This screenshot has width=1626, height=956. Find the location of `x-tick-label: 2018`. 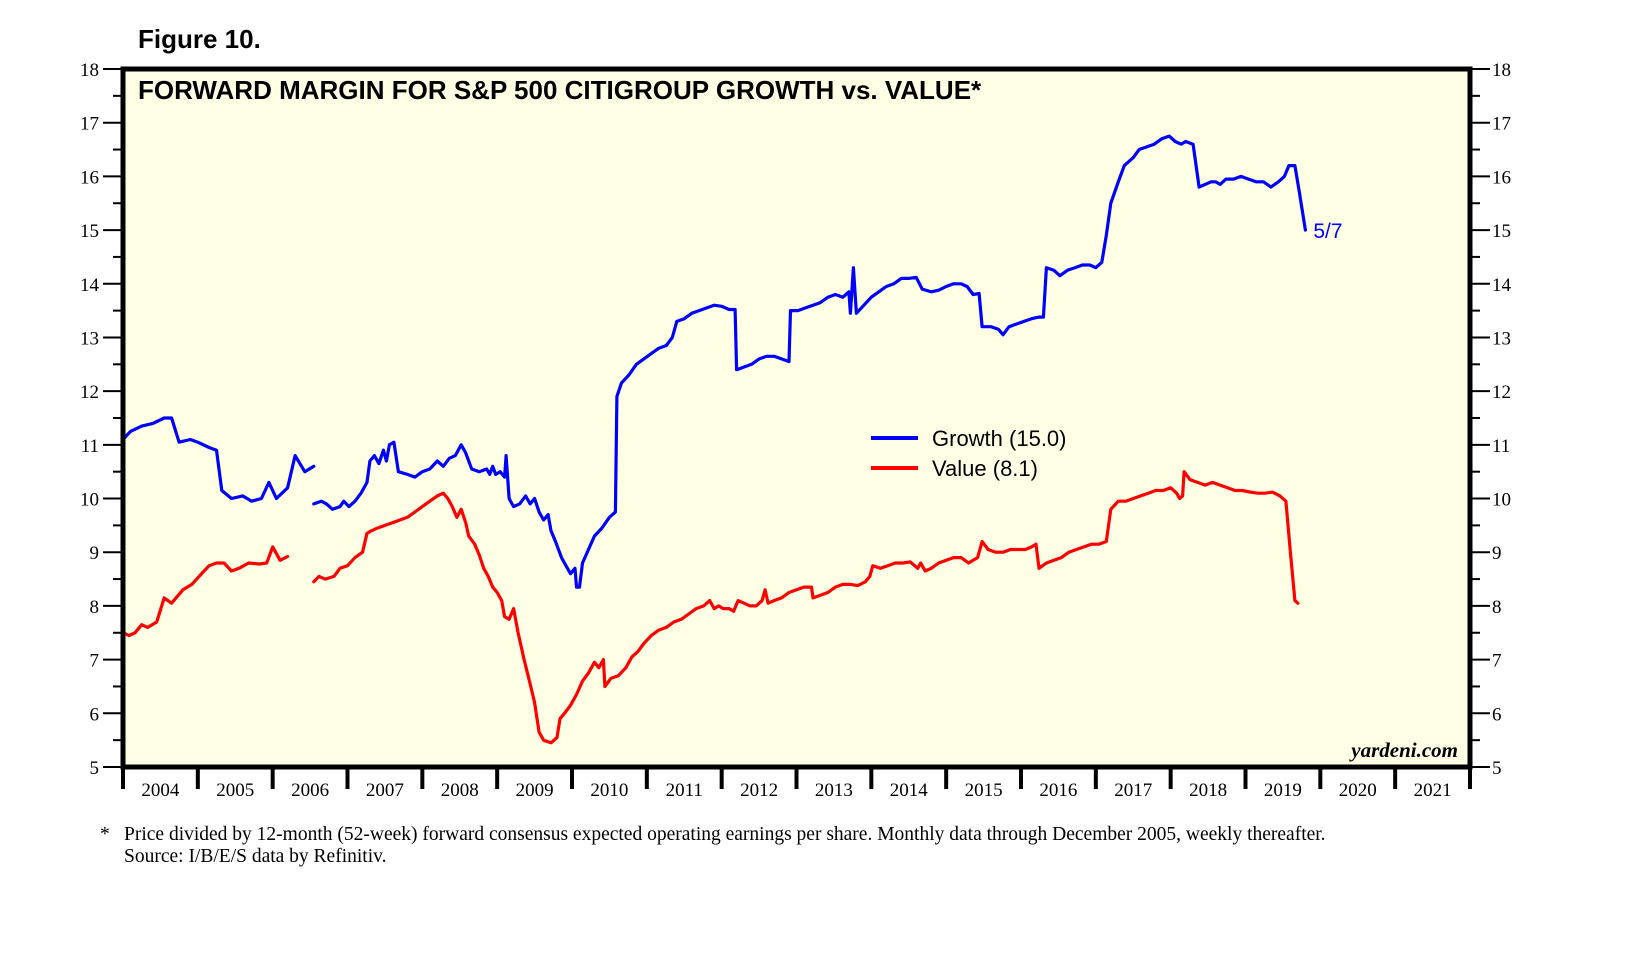

x-tick-label: 2018 is located at coordinates (1208, 790).